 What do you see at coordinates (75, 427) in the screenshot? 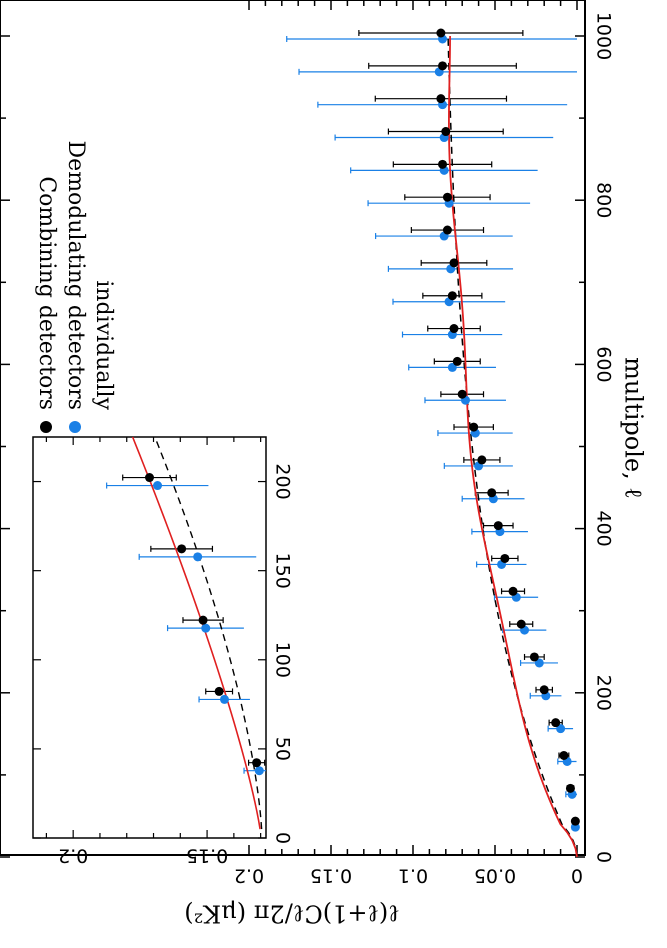
I see `legend-marker-demodulating` at bounding box center [75, 427].